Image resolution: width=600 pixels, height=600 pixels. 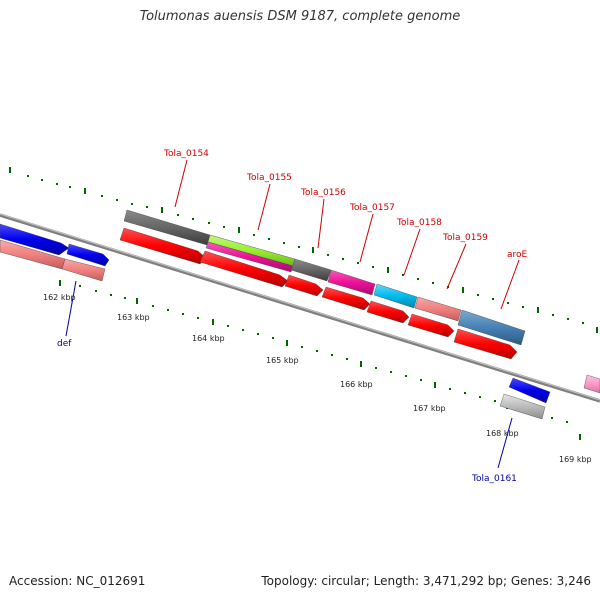 What do you see at coordinates (465, 238) in the screenshot?
I see `label-tola-0159: Tola_0159` at bounding box center [465, 238].